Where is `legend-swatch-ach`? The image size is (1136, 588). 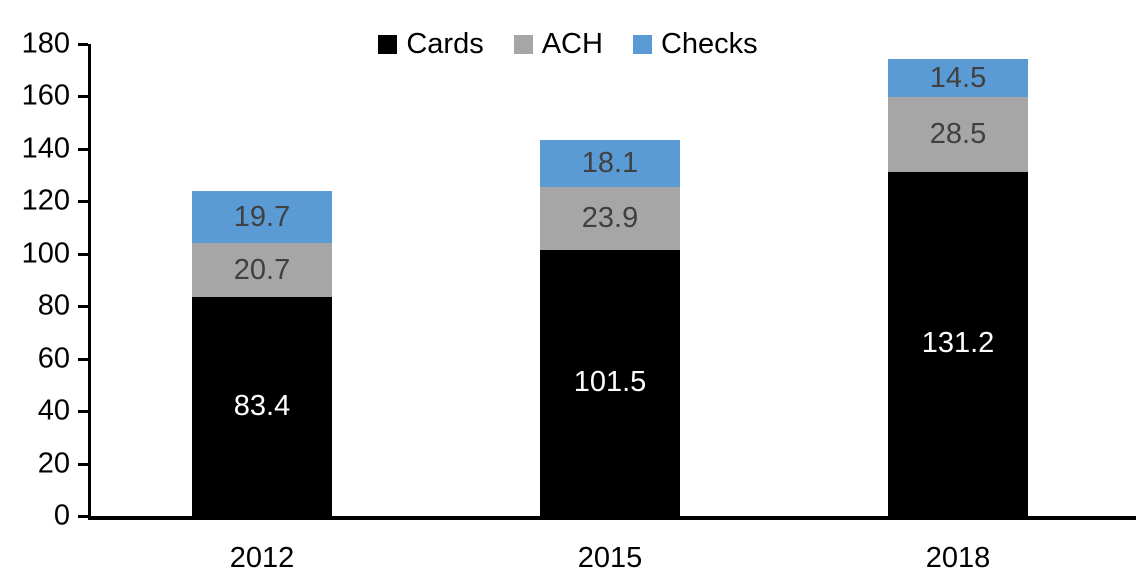
legend-swatch-ach is located at coordinates (523, 44).